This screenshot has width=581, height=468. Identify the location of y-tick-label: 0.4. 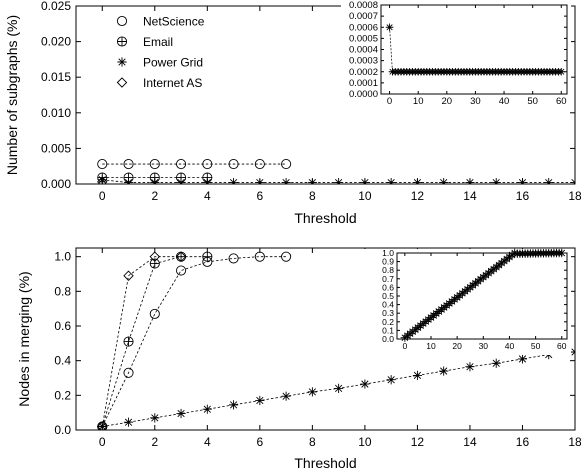
(62, 361).